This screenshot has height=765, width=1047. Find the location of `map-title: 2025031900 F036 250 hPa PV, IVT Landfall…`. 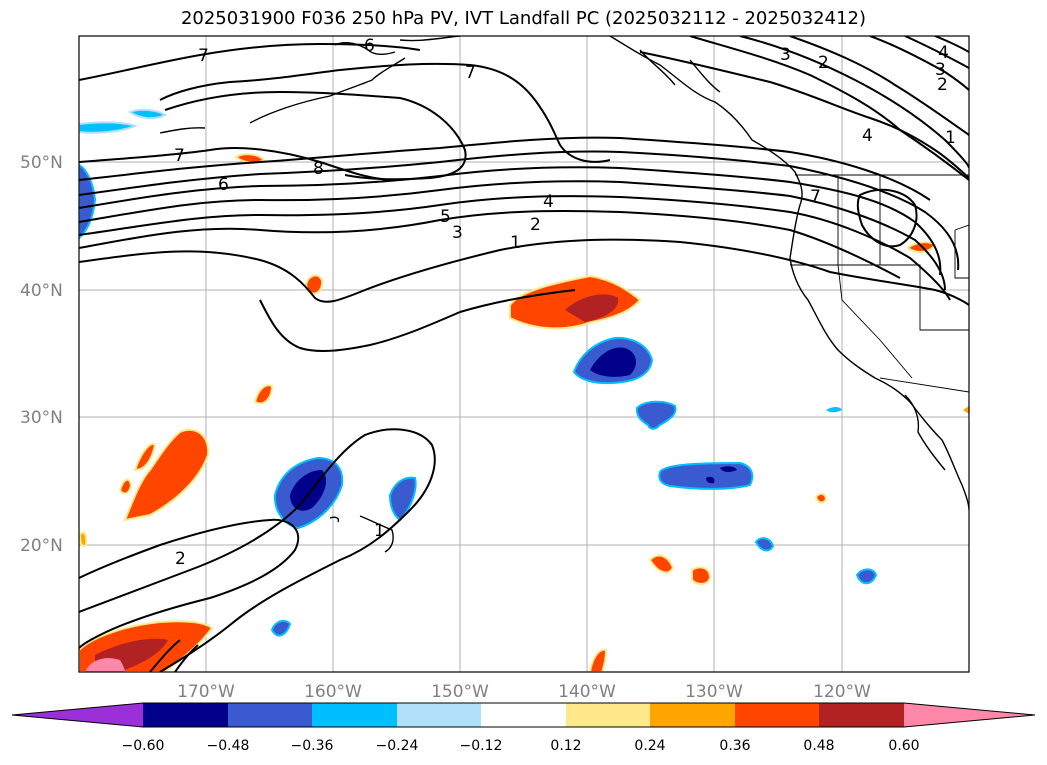

map-title: 2025031900 F036 250 hPa PV, IVT Landfall… is located at coordinates (523, 18).